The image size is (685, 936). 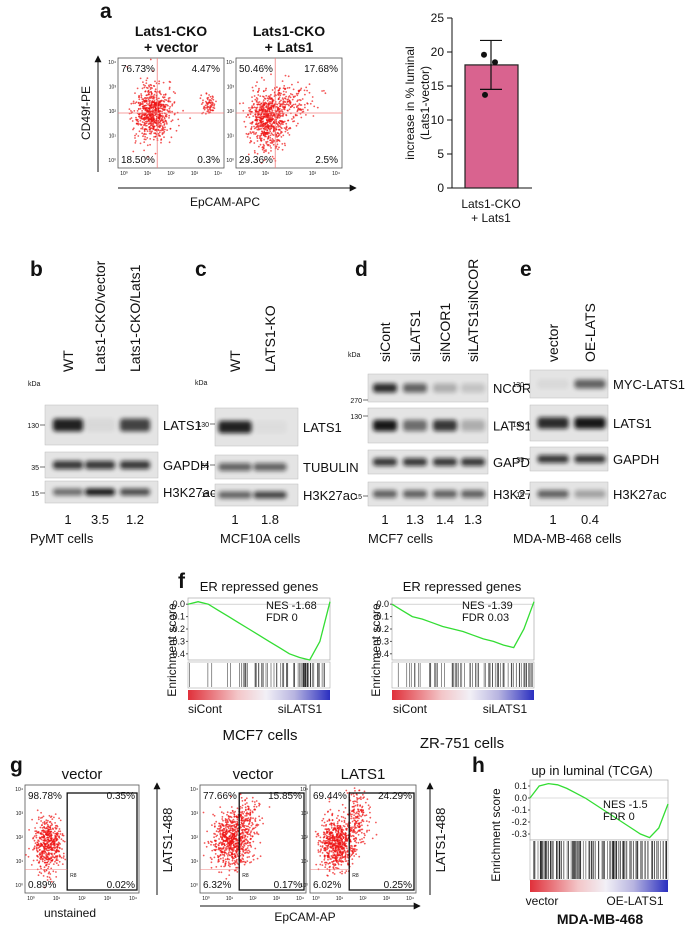 I want to click on axis-label: Enrichment score, so click(x=172, y=650).